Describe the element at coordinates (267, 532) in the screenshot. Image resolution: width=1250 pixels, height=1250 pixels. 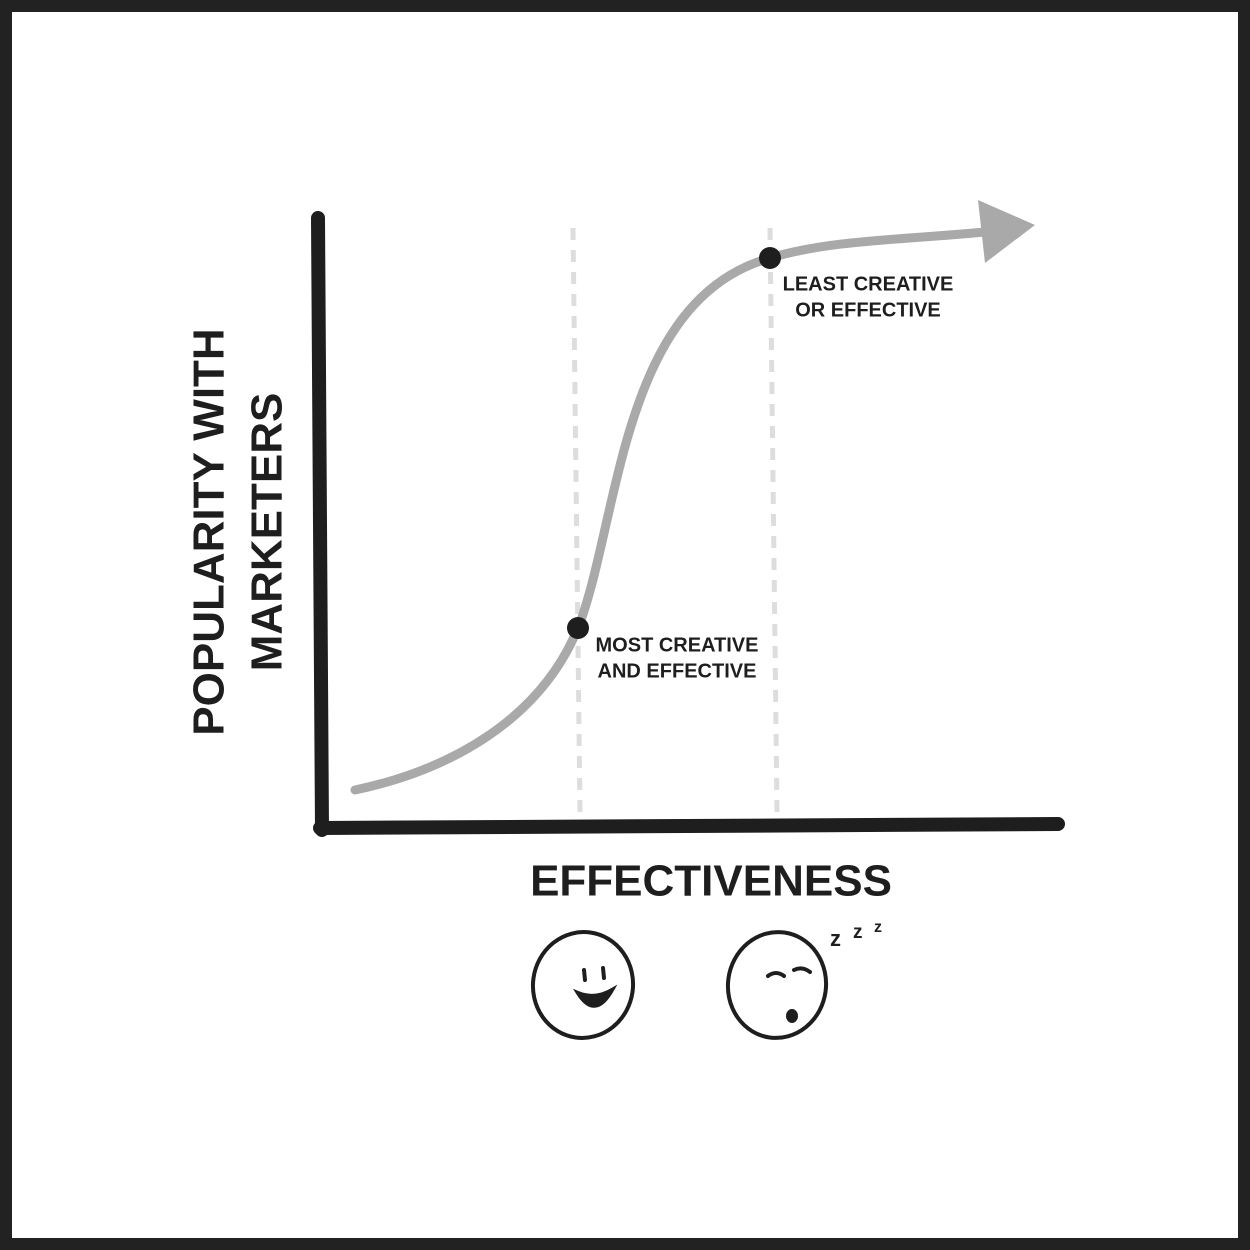
I see `y-label: MARKETERS` at that location.